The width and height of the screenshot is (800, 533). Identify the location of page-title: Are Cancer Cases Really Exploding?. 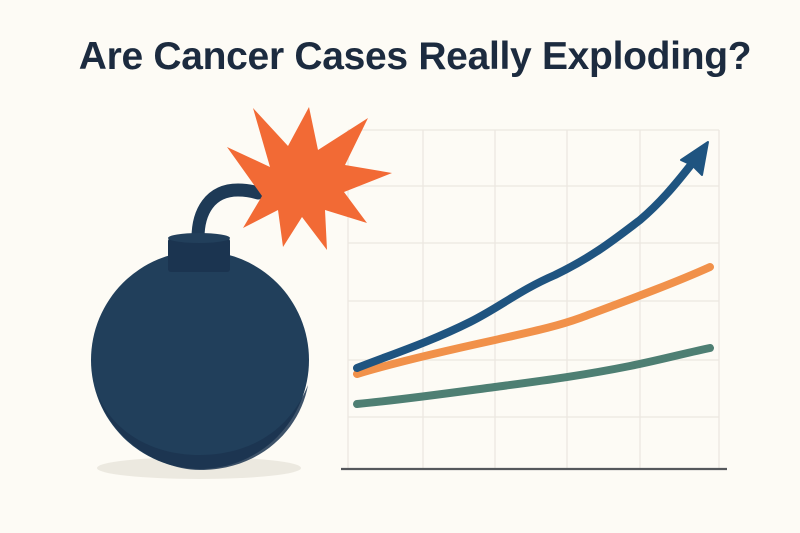
(415, 56).